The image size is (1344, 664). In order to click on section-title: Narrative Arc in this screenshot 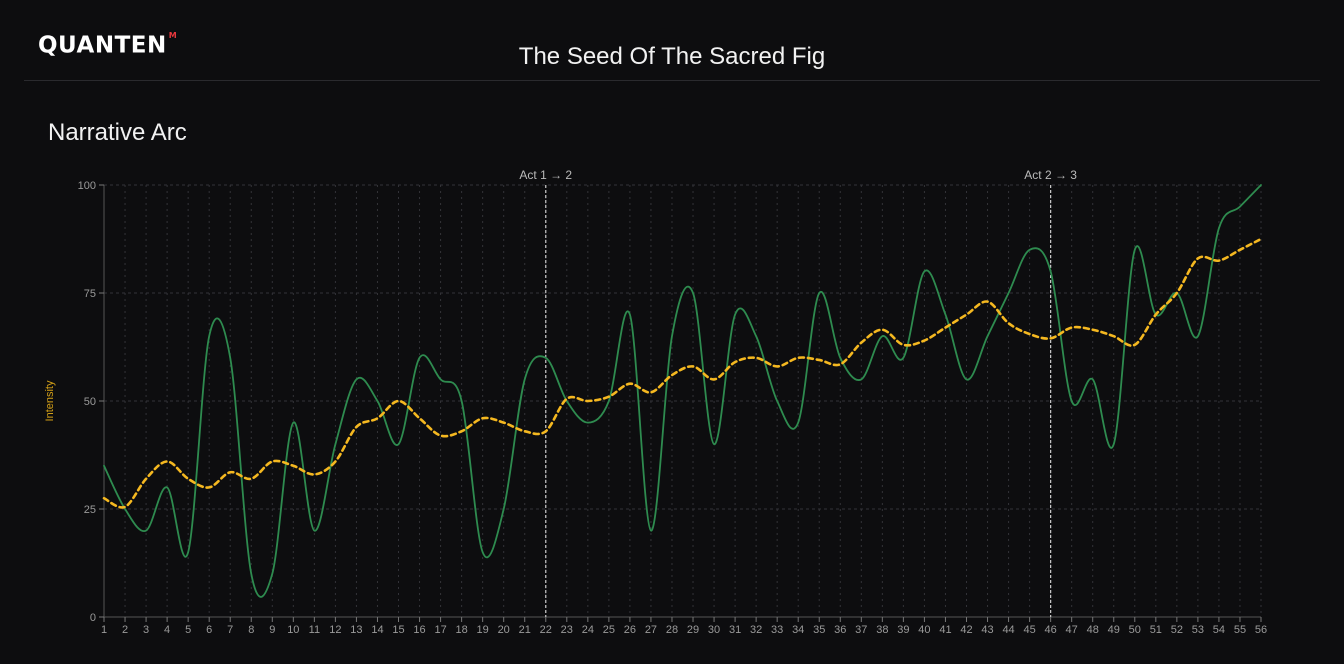, I will do `click(117, 132)`.